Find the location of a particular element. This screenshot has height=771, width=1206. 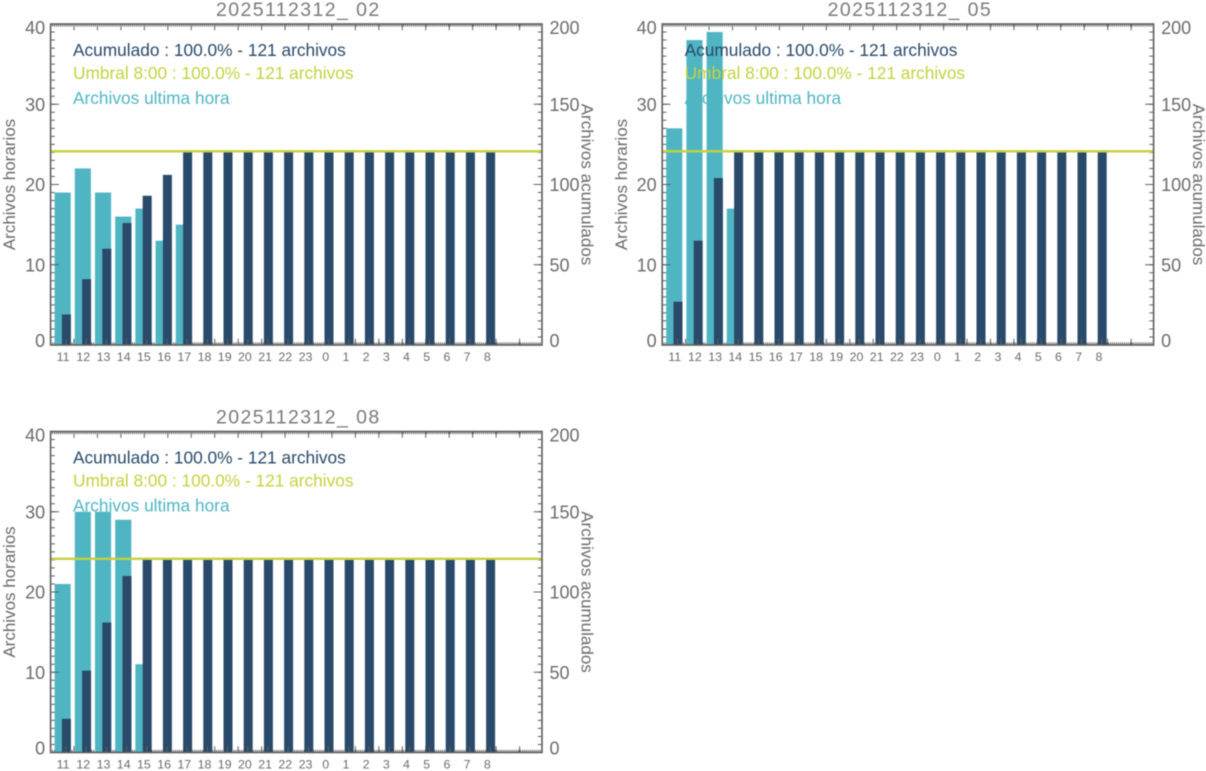

svg-text: 14 is located at coordinates (735, 357).